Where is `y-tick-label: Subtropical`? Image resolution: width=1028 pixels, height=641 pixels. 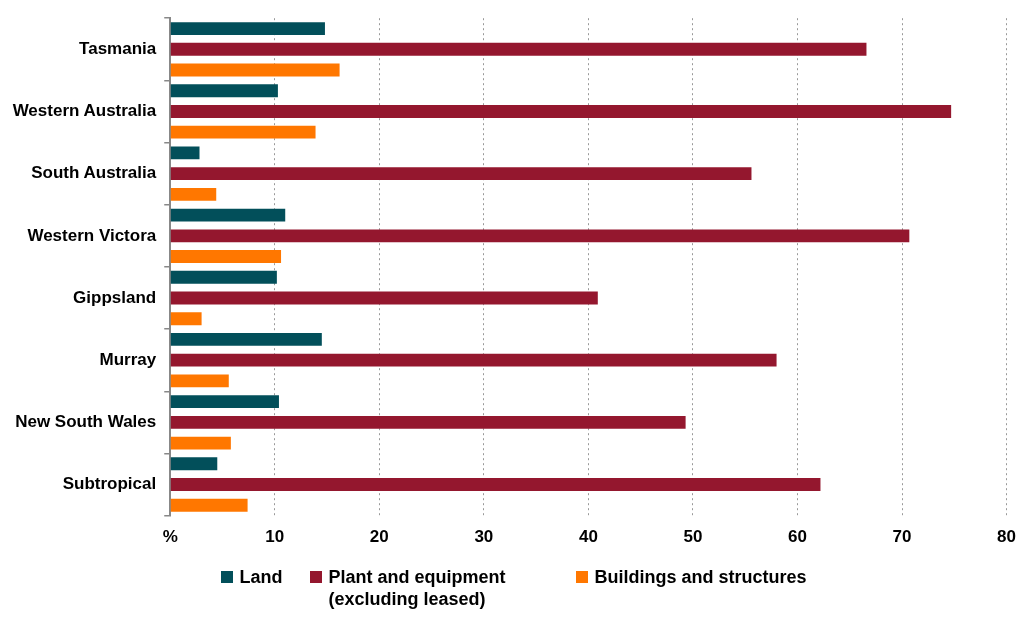
y-tick-label: Subtropical is located at coordinates (109, 484).